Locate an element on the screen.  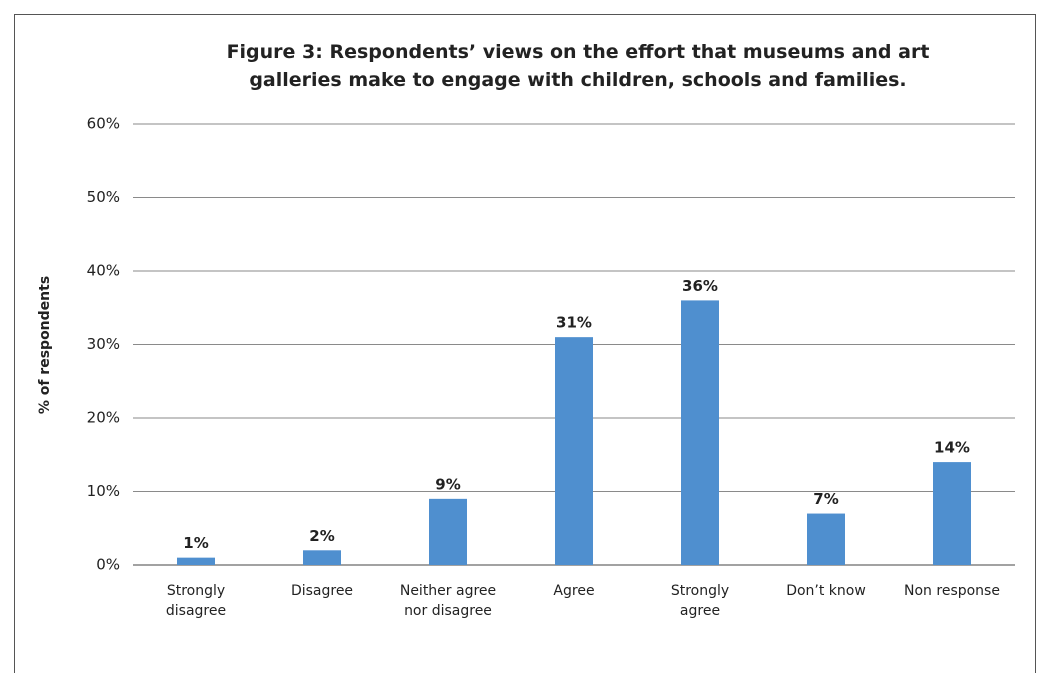
x-tick-box: Strongly agree is located at coordinates (700, 601).